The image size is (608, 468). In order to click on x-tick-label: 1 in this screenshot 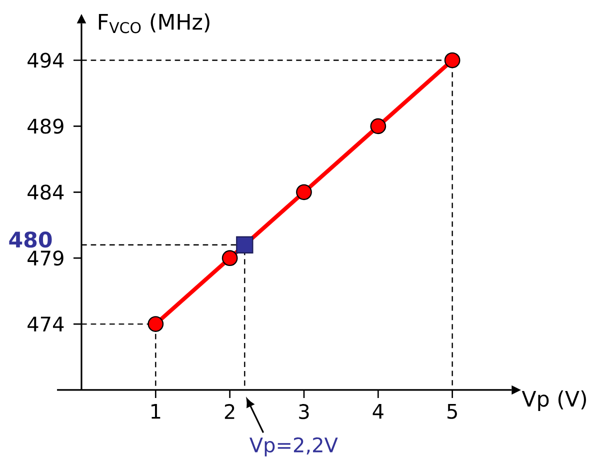, I will do `click(155, 411)`.